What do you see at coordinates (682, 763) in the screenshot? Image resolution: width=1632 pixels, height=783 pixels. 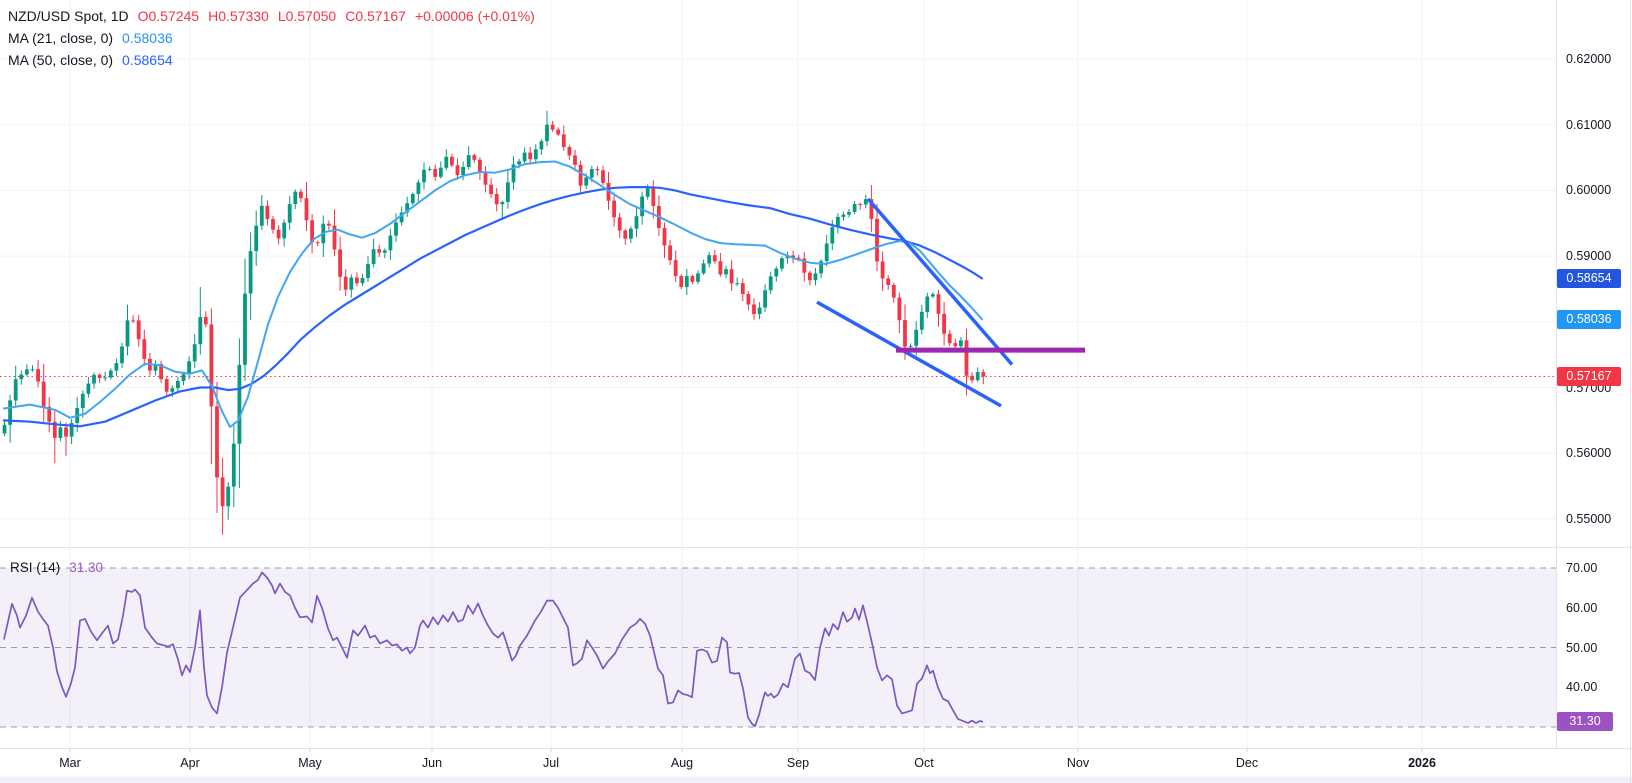 I see `time-label-Aug: Aug` at bounding box center [682, 763].